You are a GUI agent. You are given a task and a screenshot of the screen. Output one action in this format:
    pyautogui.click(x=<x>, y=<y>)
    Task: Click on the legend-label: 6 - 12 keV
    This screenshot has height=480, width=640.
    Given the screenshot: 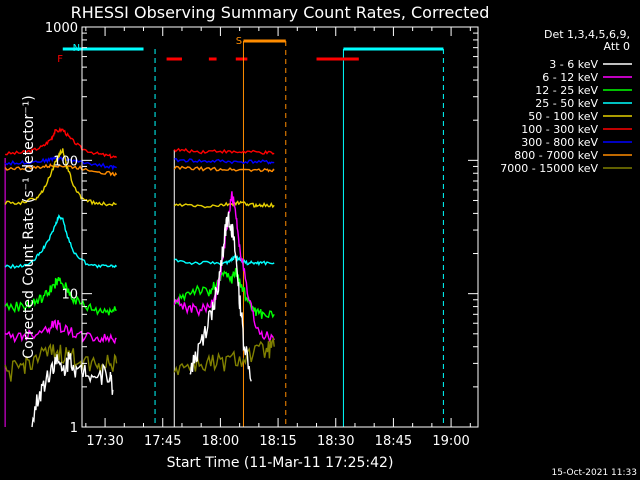 What is the action you would take?
    pyautogui.click(x=570, y=77)
    